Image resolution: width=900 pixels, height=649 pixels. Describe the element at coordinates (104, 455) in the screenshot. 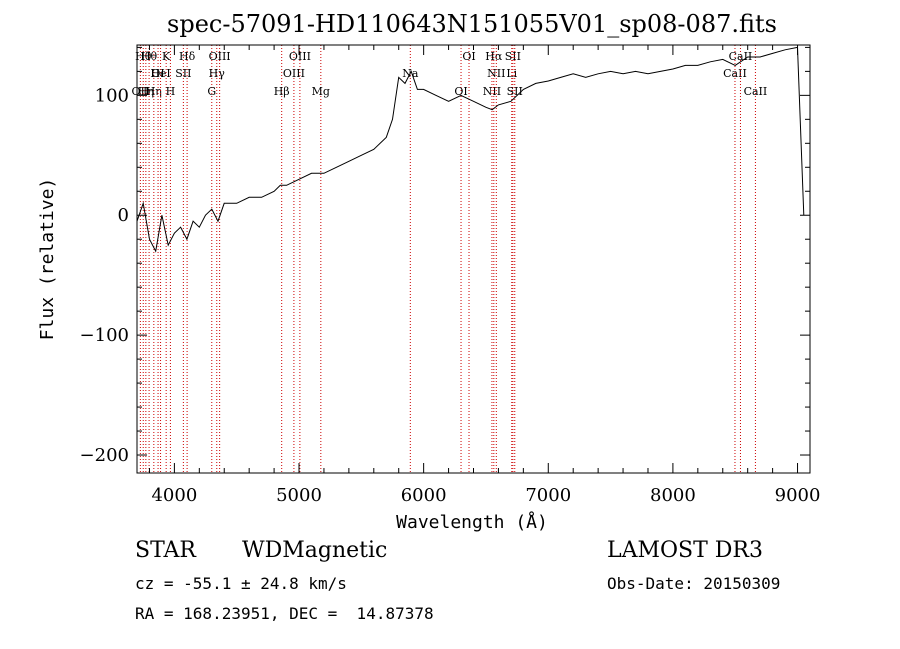

I see `y-tick-label: −200` at that location.